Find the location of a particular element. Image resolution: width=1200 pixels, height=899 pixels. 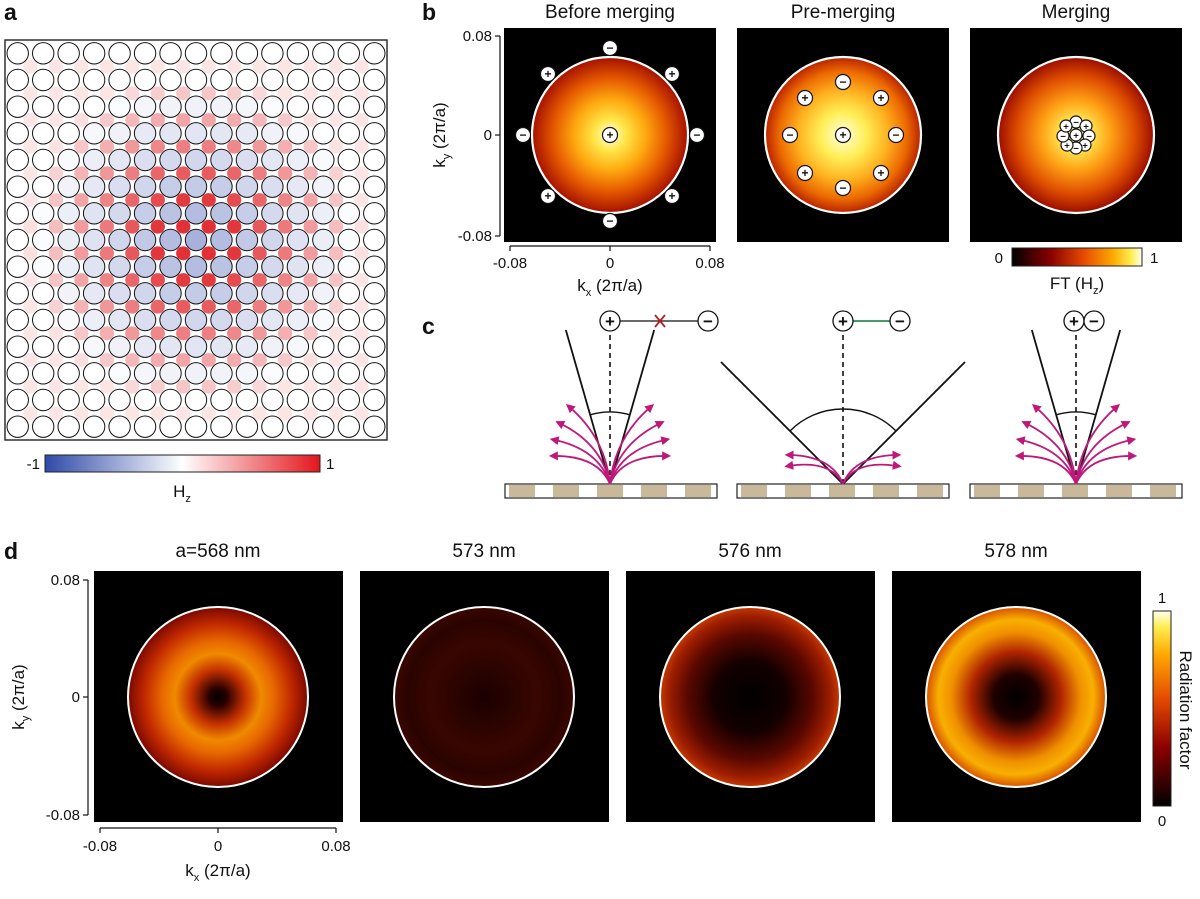

panel-d-xtick-left: -0.08 is located at coordinates (100, 846).